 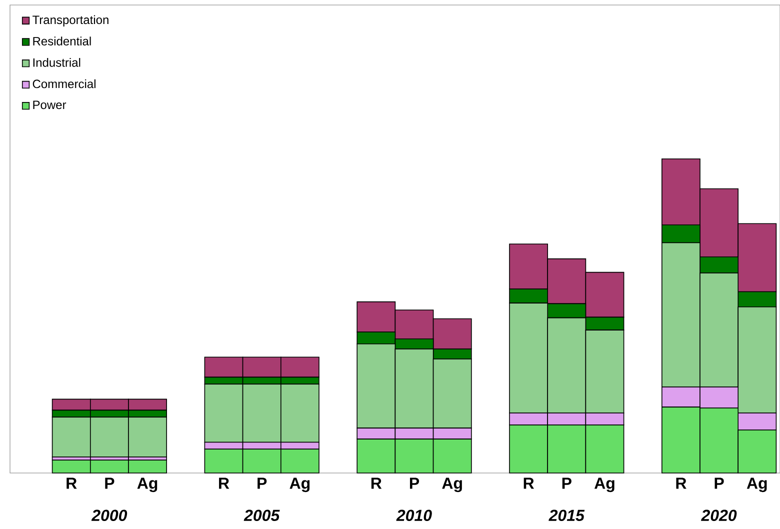 What do you see at coordinates (719, 516) in the screenshot?
I see `text: 2020` at bounding box center [719, 516].